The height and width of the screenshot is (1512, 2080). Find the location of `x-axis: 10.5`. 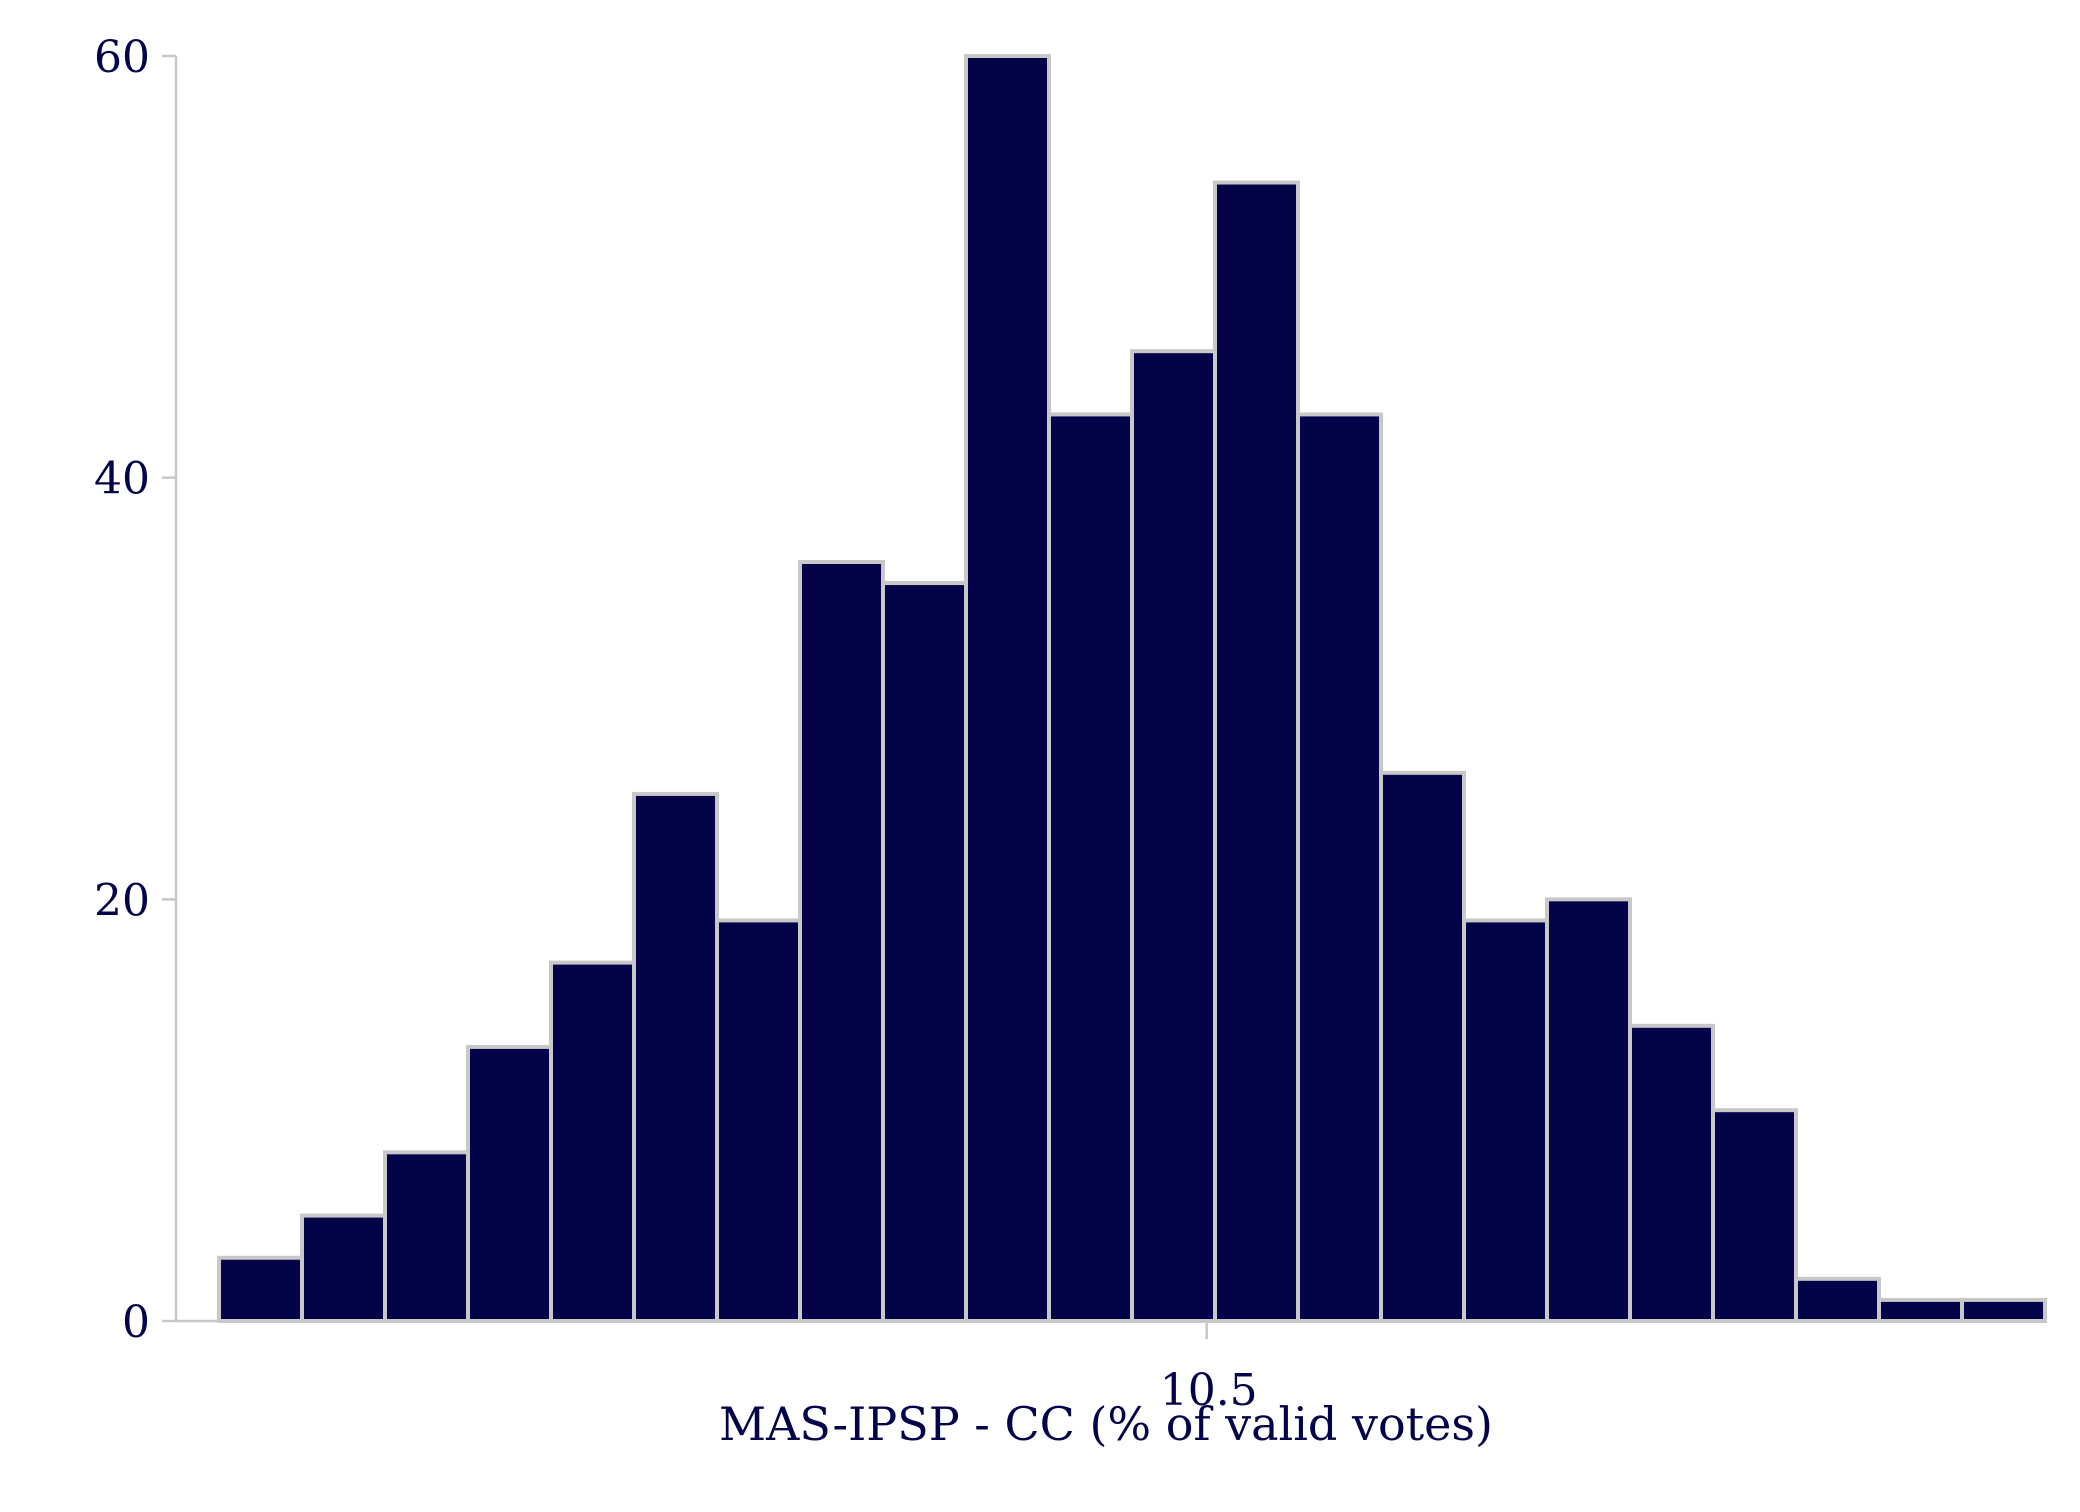

x-axis: 10.5 is located at coordinates (1105, 1367).